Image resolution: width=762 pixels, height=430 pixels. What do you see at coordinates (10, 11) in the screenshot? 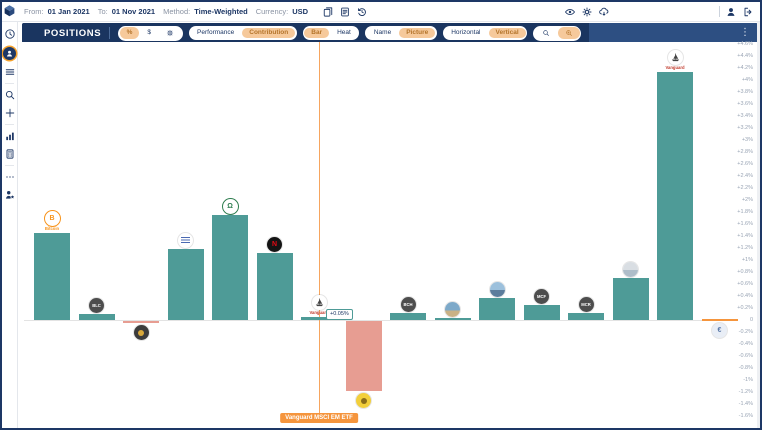
I see `app-logo-icon` at bounding box center [10, 11].